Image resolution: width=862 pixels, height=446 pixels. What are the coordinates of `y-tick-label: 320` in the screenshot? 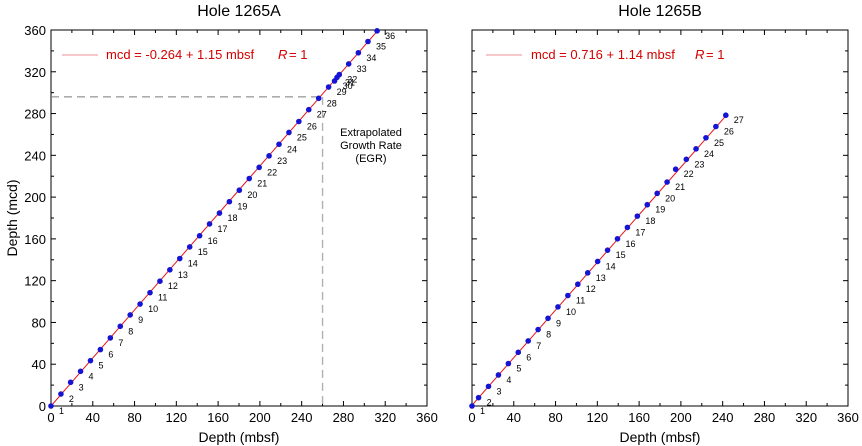 It's located at (35, 72).